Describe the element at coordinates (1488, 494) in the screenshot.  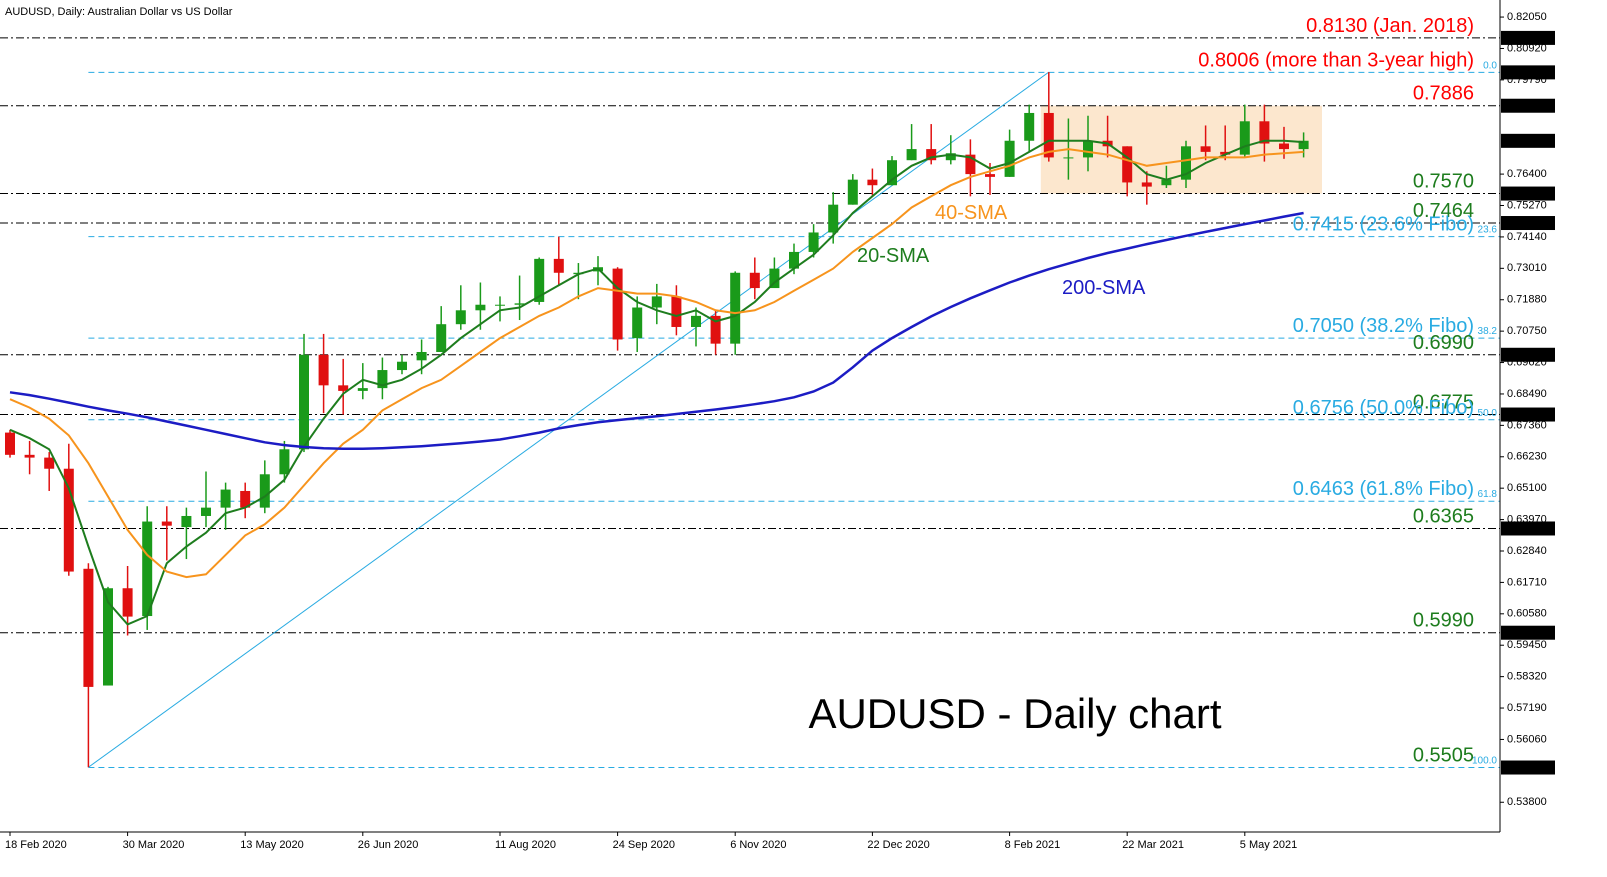
I see `fibo-ratio: 61.8` at that location.